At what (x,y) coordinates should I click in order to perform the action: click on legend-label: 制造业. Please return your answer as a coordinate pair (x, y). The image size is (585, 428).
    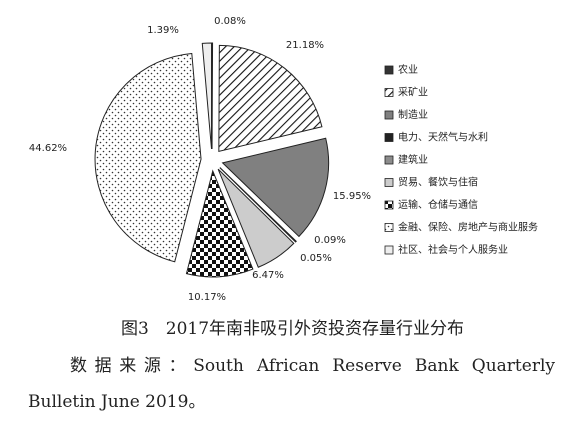
    Looking at the image, I should click on (413, 114).